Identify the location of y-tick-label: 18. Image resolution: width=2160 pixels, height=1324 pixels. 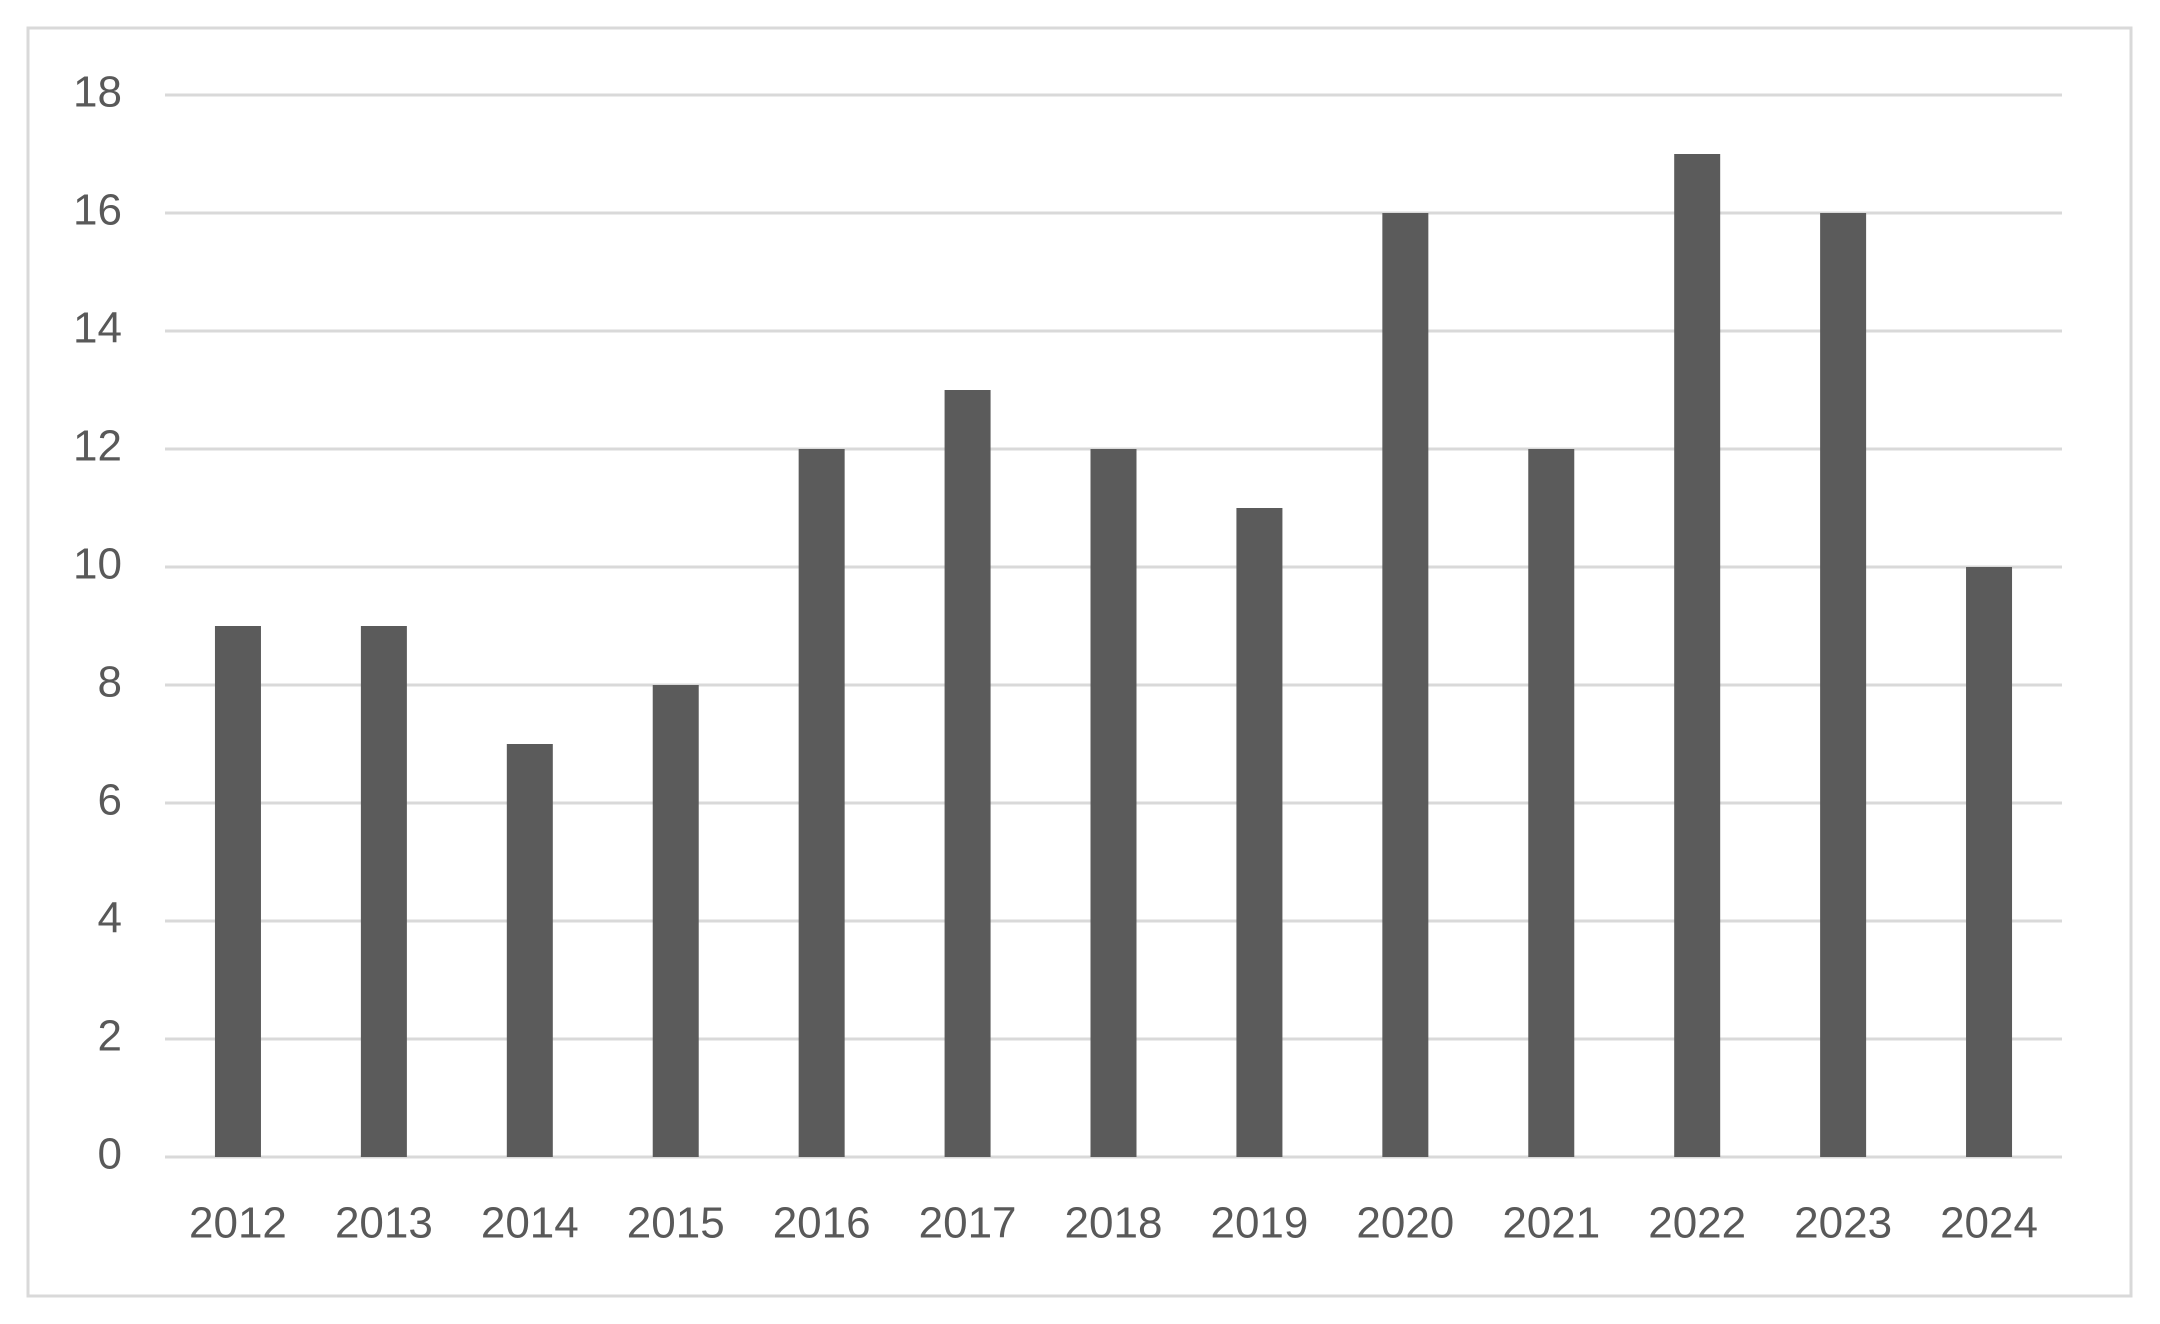
(97, 92).